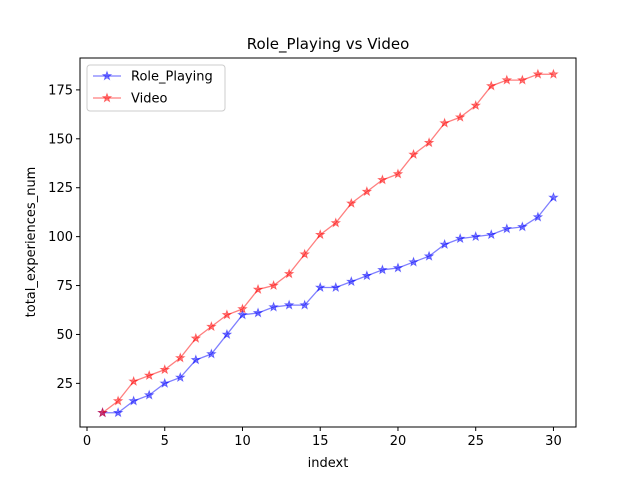  Describe the element at coordinates (165, 441) in the screenshot. I see `x-tick-label: 5` at that location.